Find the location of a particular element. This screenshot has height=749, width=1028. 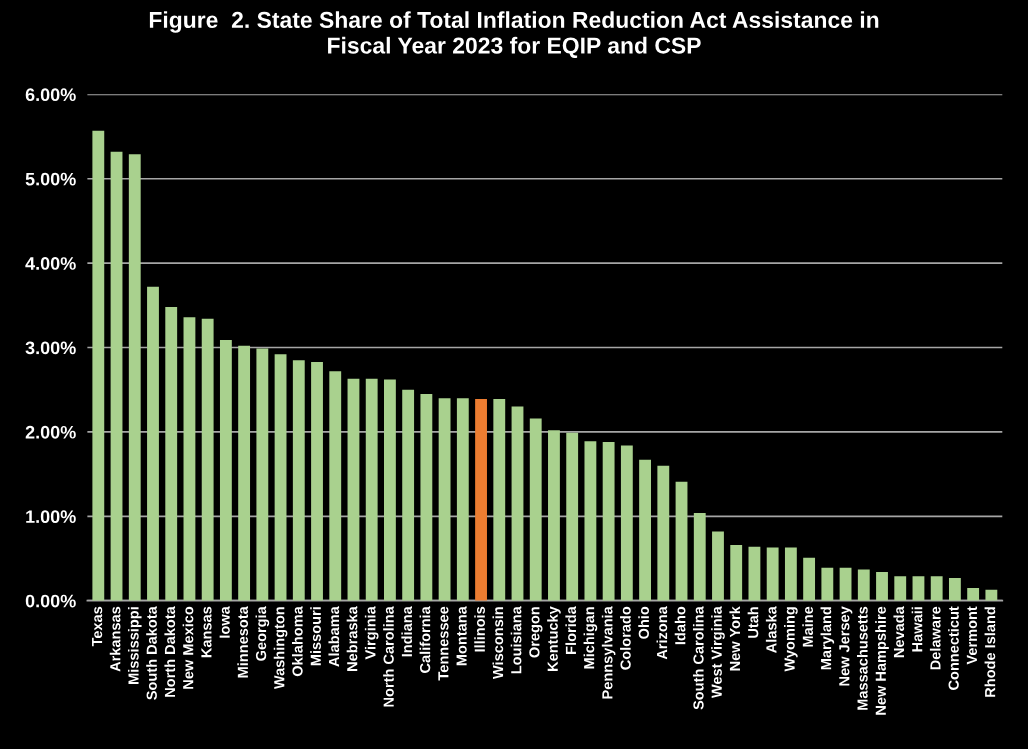

x-tick-label: Florida is located at coordinates (571, 630).